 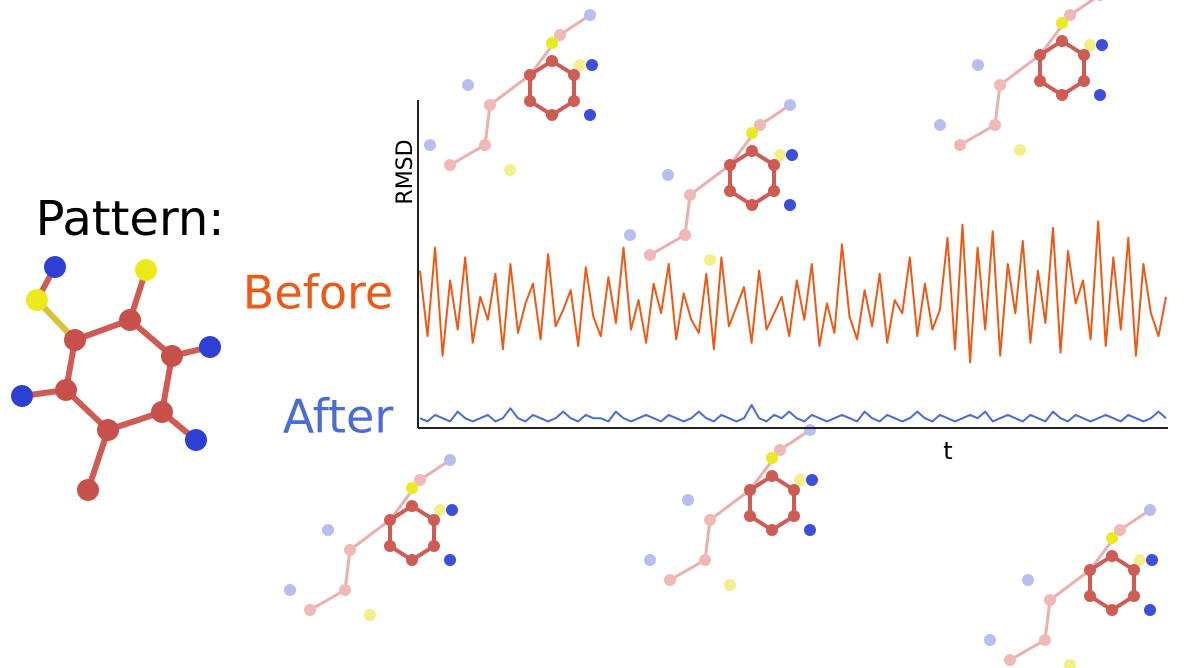 What do you see at coordinates (318, 293) in the screenshot?
I see `series-label: Before` at bounding box center [318, 293].